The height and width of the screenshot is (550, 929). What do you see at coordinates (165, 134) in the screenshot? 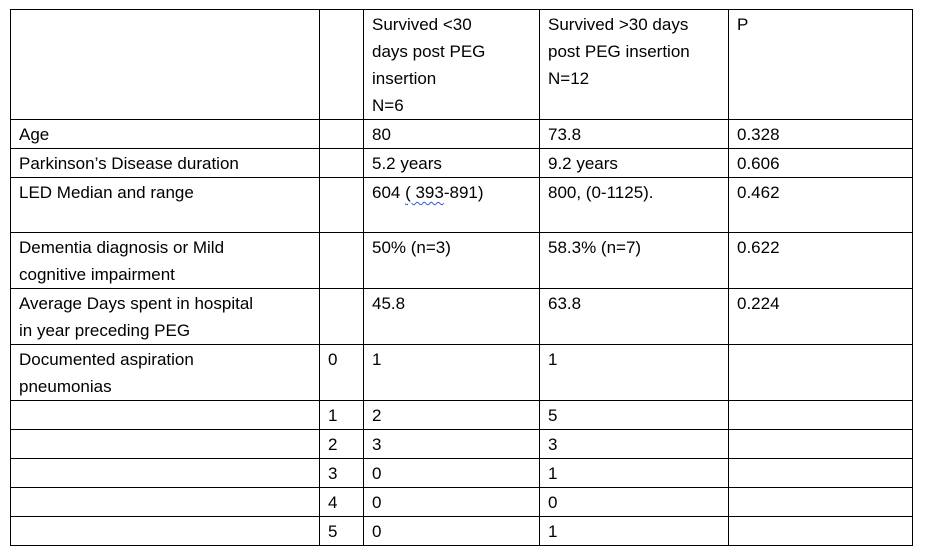
I see `row-label: Age` at bounding box center [165, 134].